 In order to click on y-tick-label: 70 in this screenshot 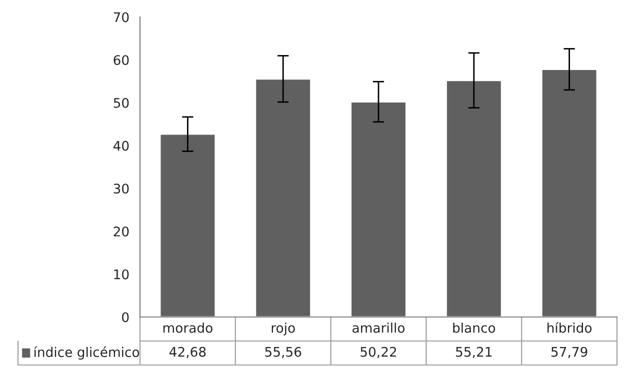, I will do `click(121, 17)`.